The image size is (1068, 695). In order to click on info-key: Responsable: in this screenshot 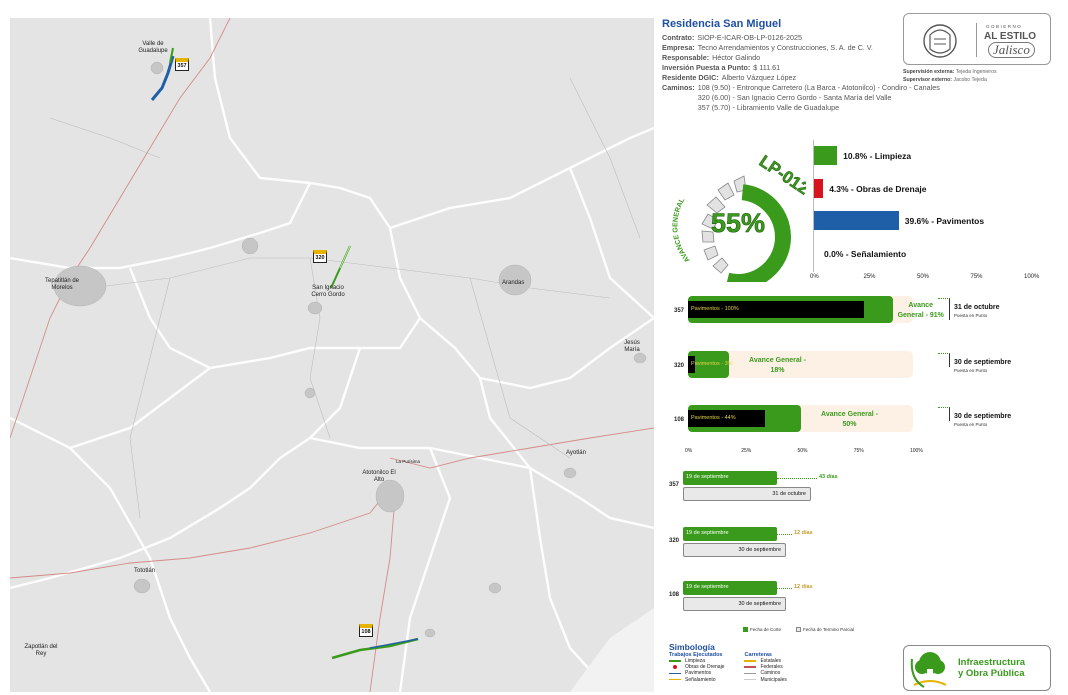, I will do `click(686, 57)`.